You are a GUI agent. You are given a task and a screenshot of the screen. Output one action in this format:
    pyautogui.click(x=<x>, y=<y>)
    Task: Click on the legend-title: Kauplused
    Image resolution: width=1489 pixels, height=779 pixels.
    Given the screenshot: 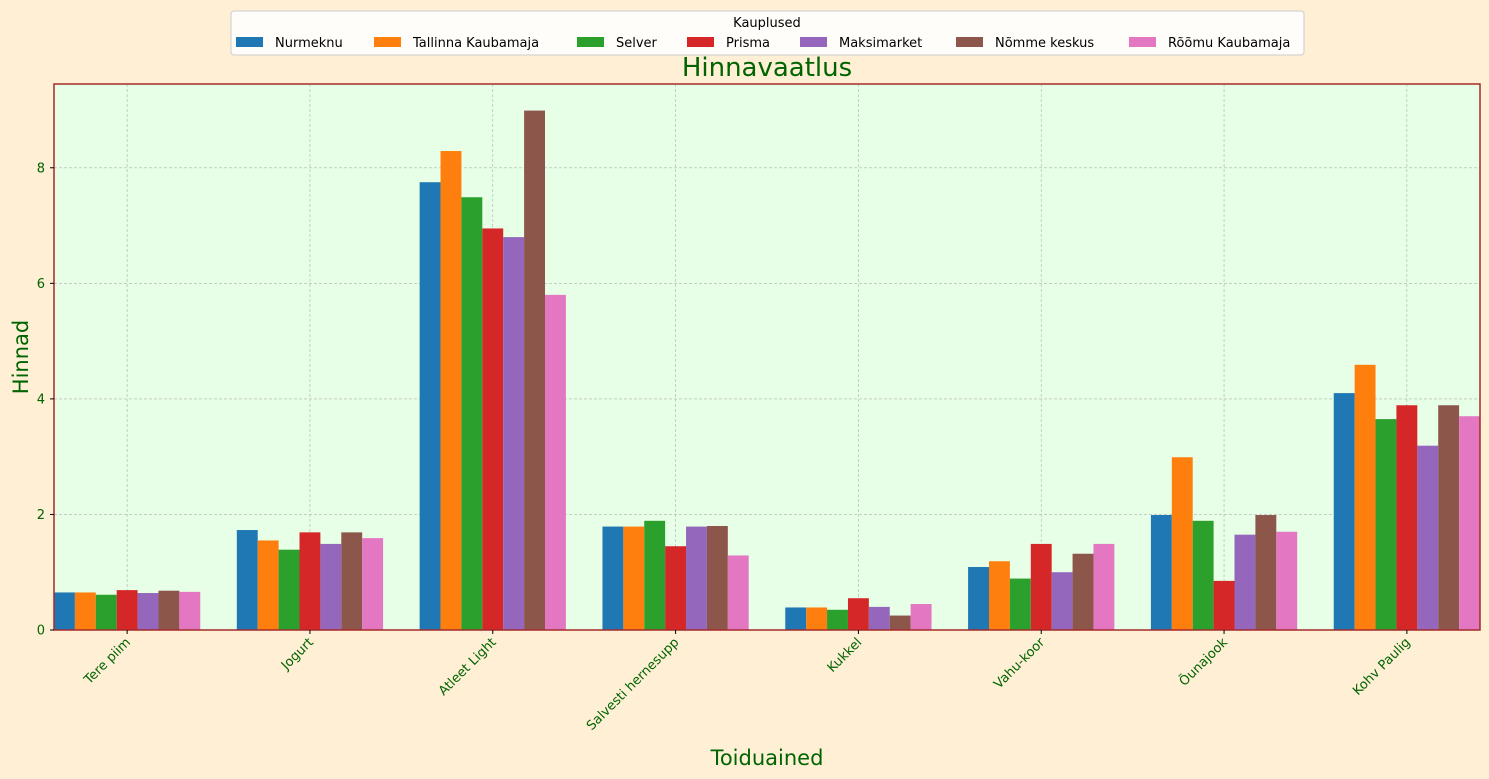 What is the action you would take?
    pyautogui.click(x=767, y=23)
    